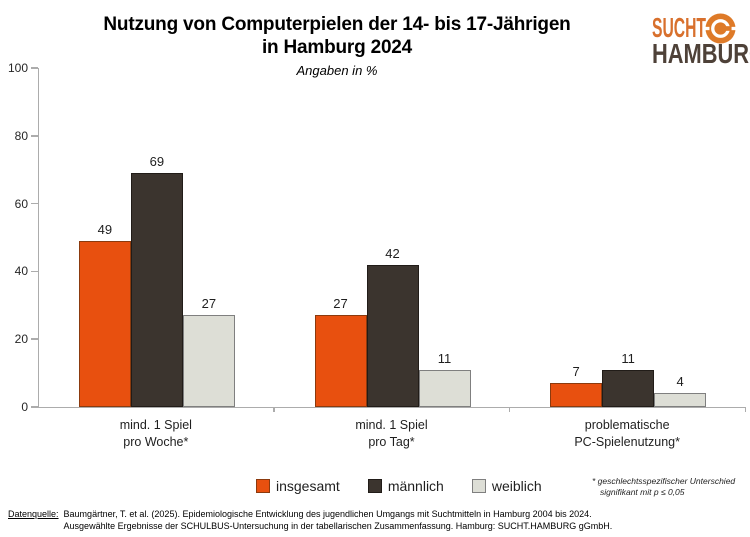  What do you see at coordinates (337, 70) in the screenshot?
I see `chart-subtitle: Angaben in %` at bounding box center [337, 70].